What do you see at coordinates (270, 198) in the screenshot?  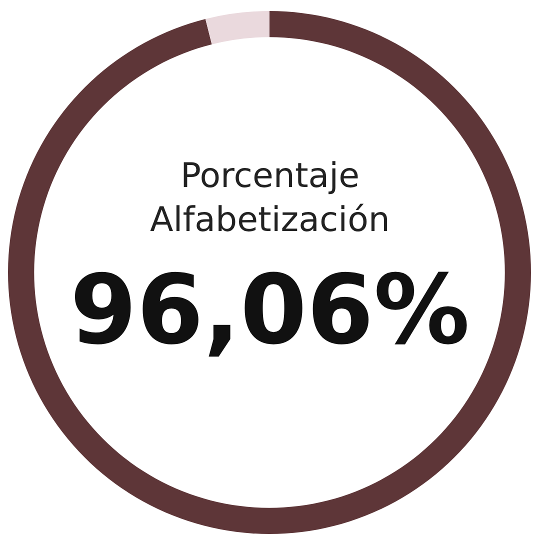 I see `text: Porcentaje Alfabetización` at bounding box center [270, 198].